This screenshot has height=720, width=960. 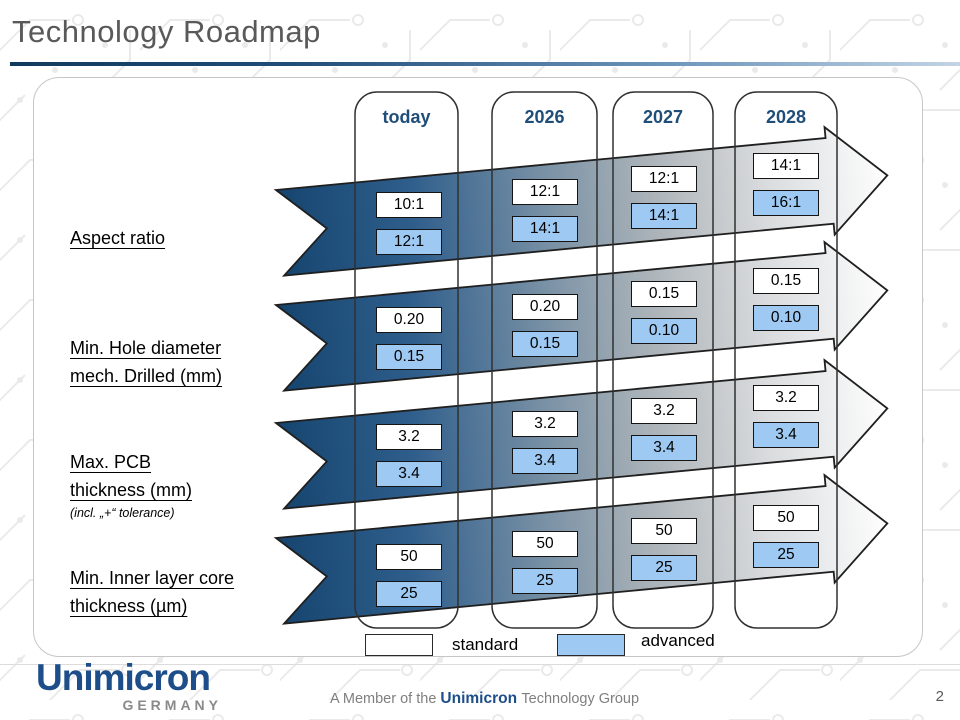 I want to click on value-box-standard-row3-col1: 3.2, so click(x=409, y=437).